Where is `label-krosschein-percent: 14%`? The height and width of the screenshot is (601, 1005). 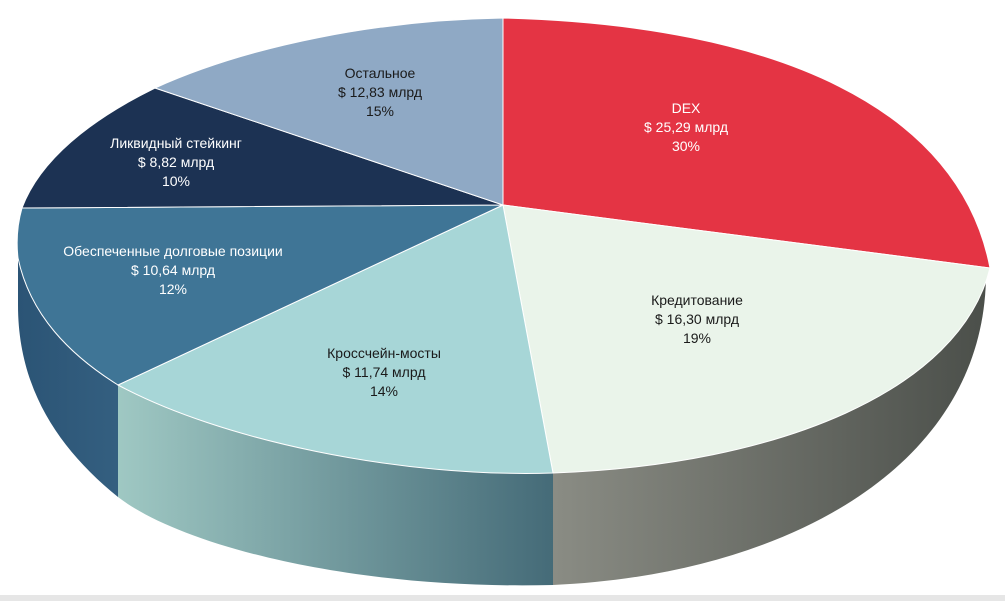
label-krosschein-percent: 14% is located at coordinates (384, 391).